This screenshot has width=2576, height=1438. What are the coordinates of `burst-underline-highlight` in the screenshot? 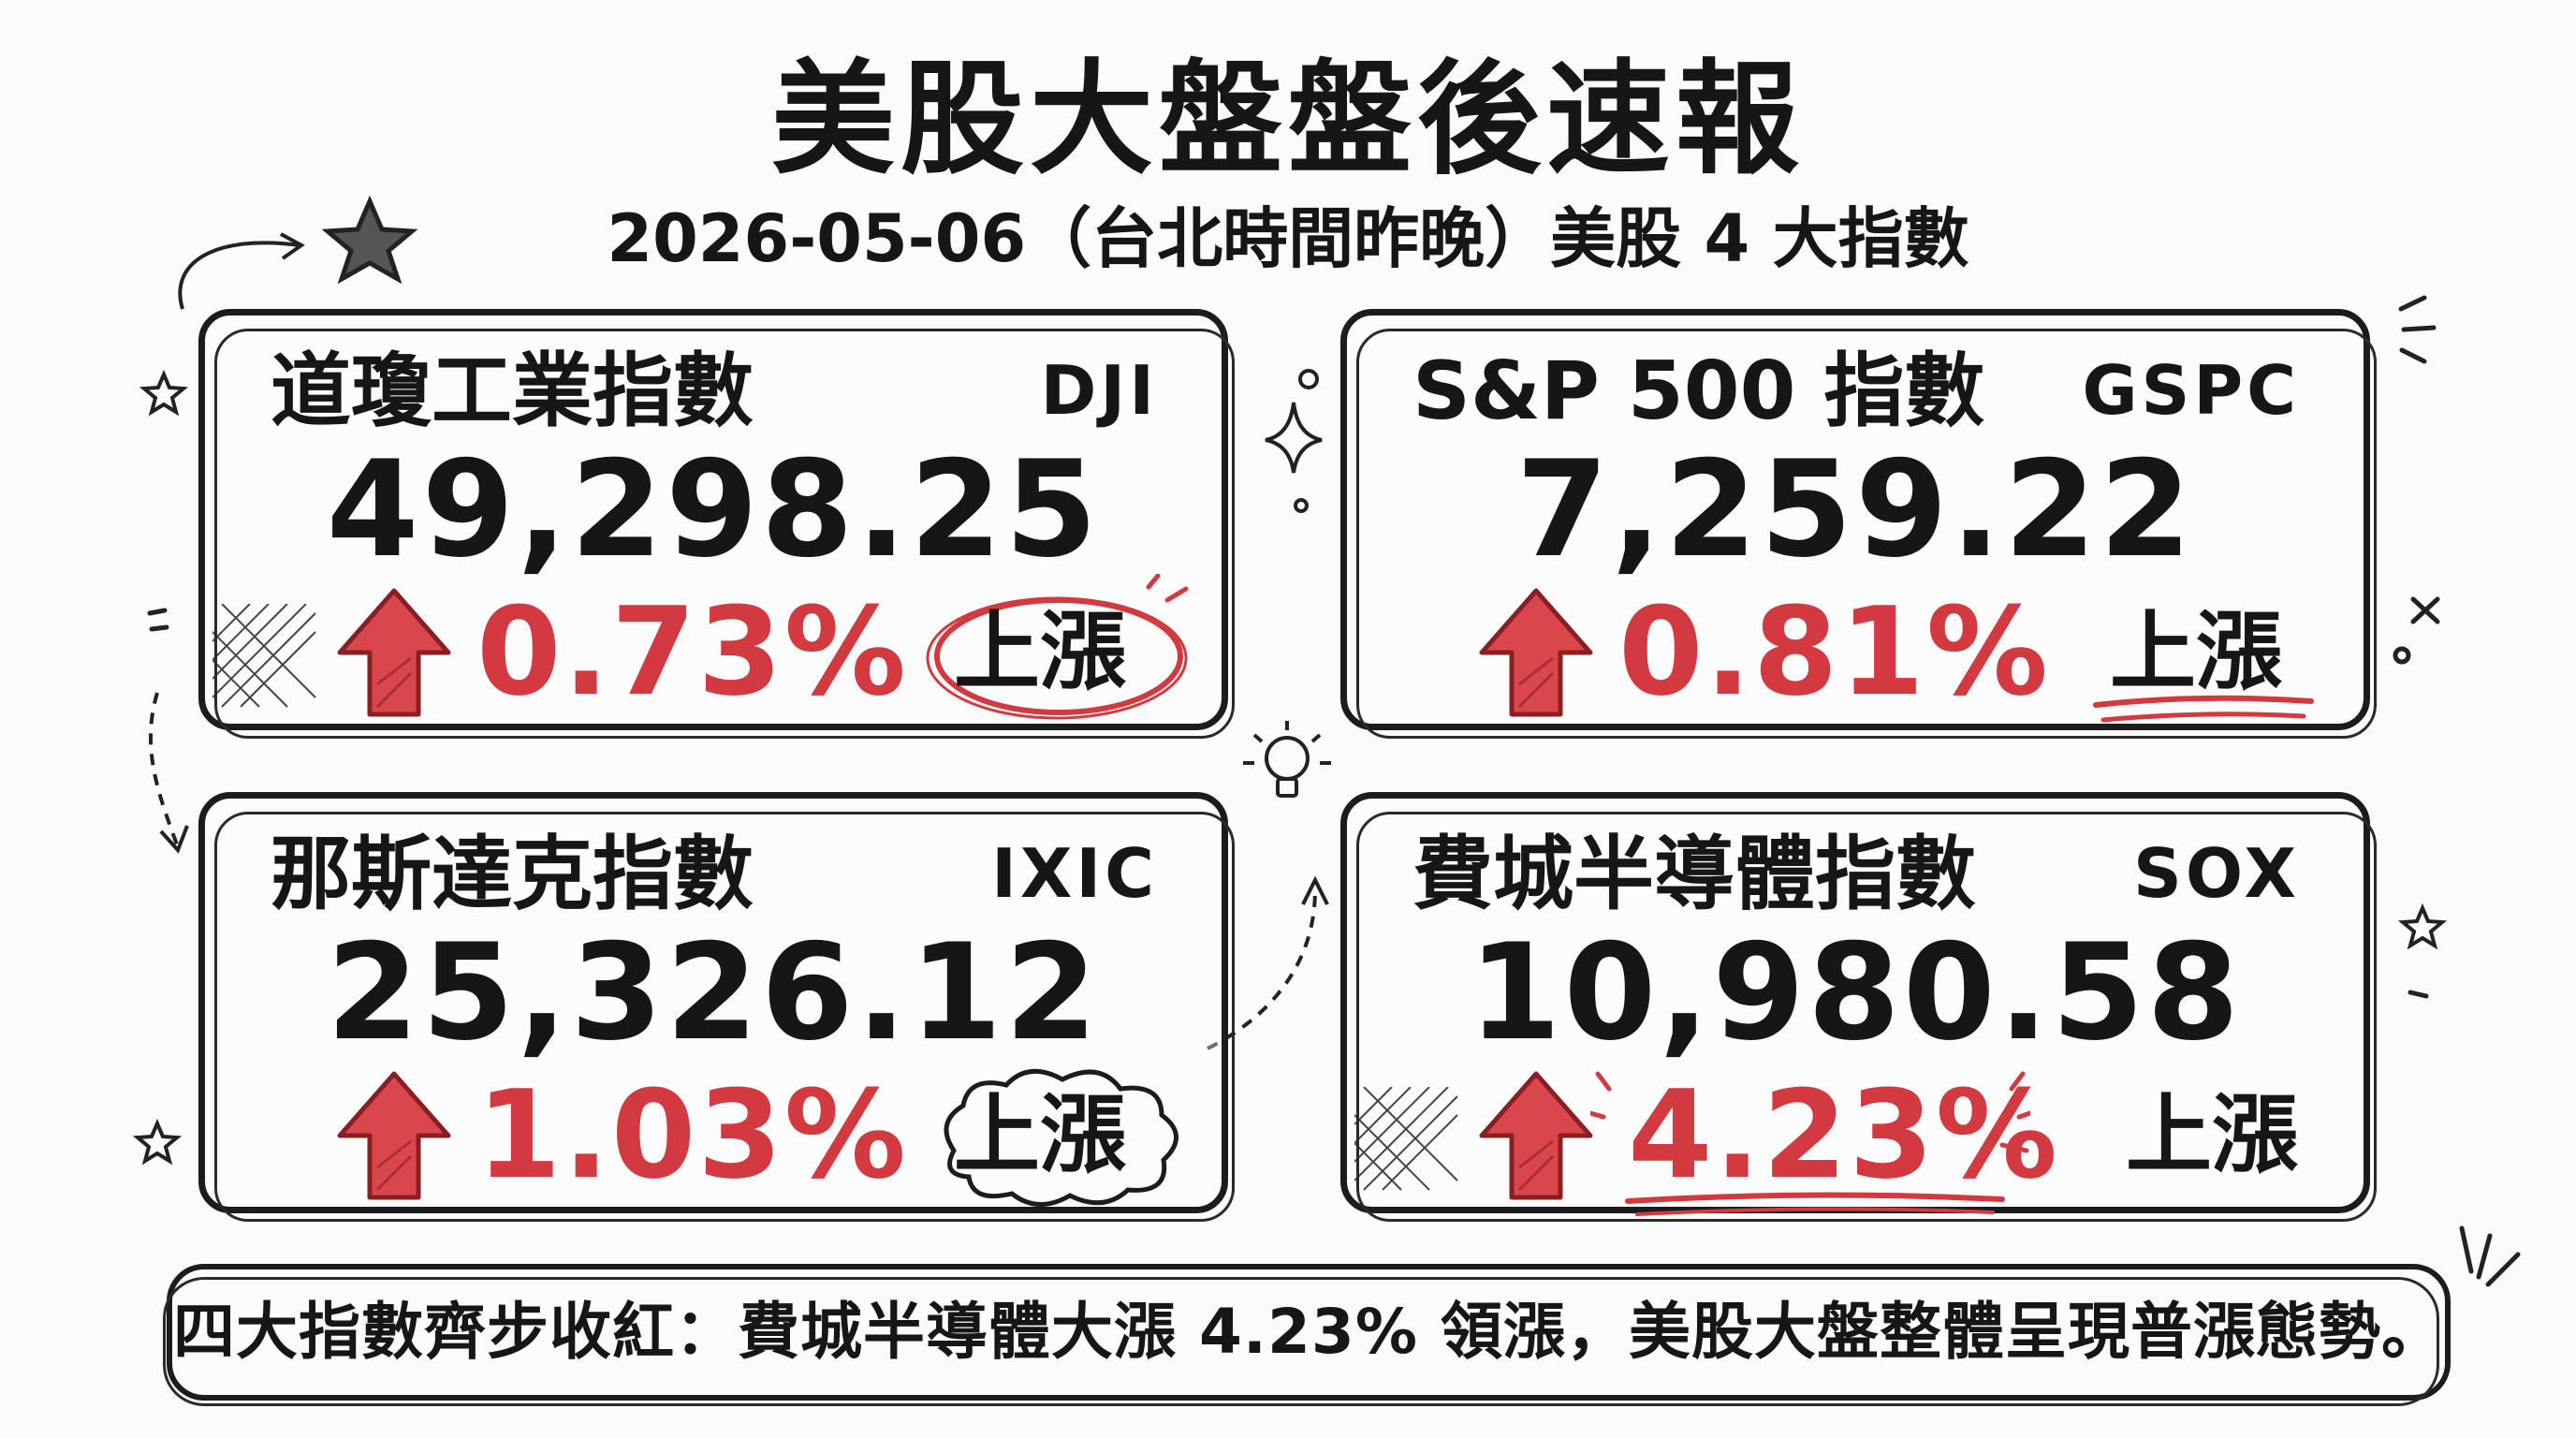 It's located at (1810, 1143).